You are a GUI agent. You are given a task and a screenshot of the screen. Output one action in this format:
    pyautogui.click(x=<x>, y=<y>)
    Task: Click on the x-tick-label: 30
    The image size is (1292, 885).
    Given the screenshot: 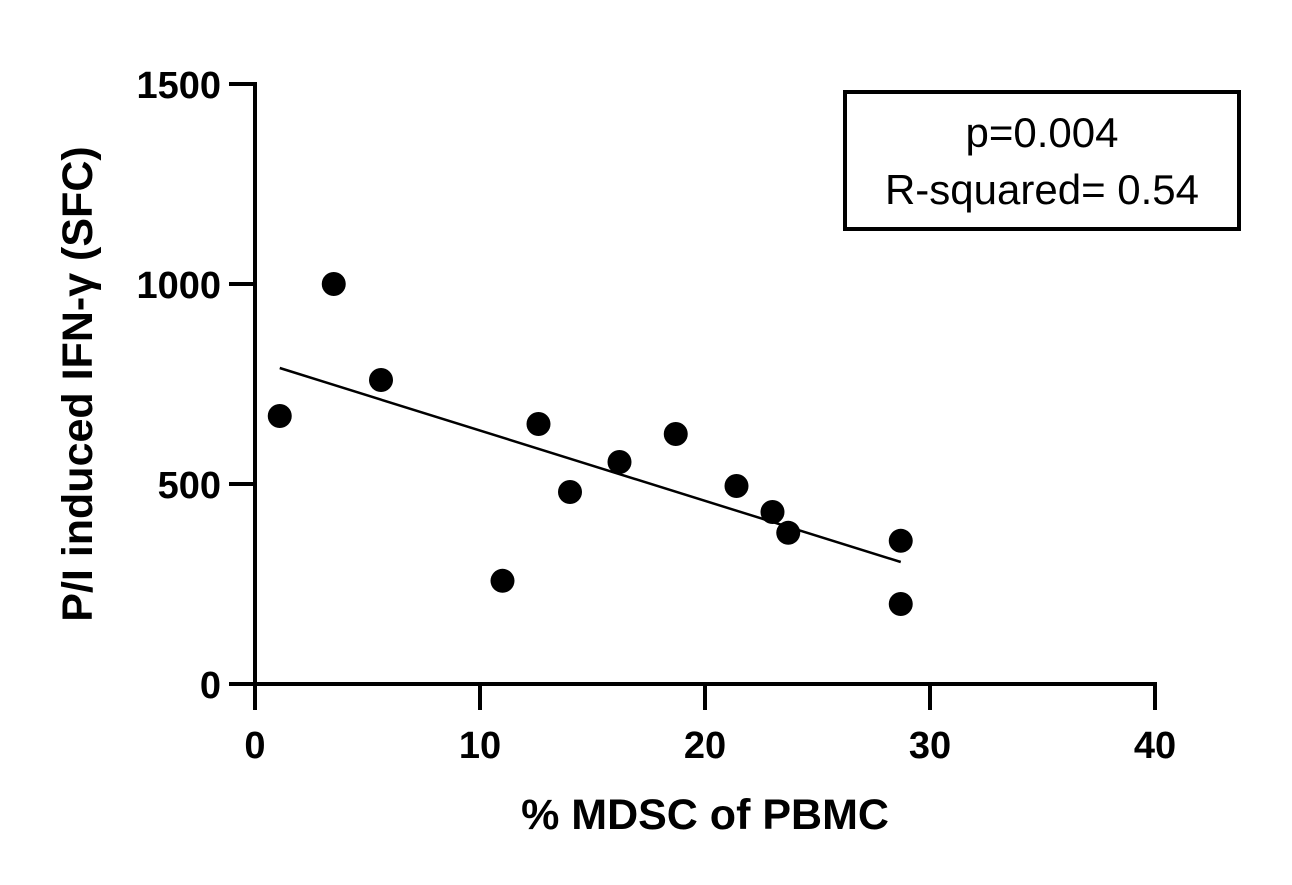 What is the action you would take?
    pyautogui.click(x=930, y=746)
    